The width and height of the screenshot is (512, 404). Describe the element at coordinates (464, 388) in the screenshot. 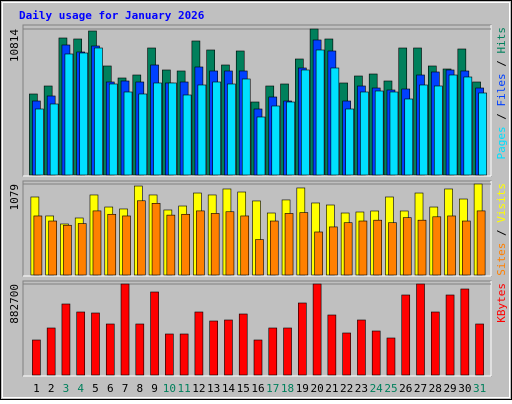

I see `x-tick-label: 30` at that location.